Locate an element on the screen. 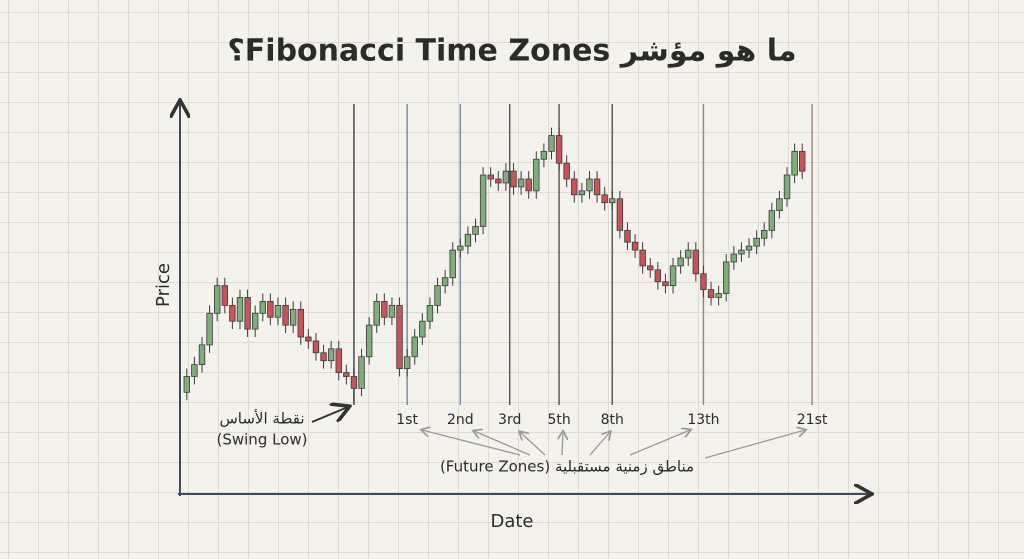 Image resolution: width=1024 pixels, height=559 pixels. note-arrows is located at coordinates (613, 444).